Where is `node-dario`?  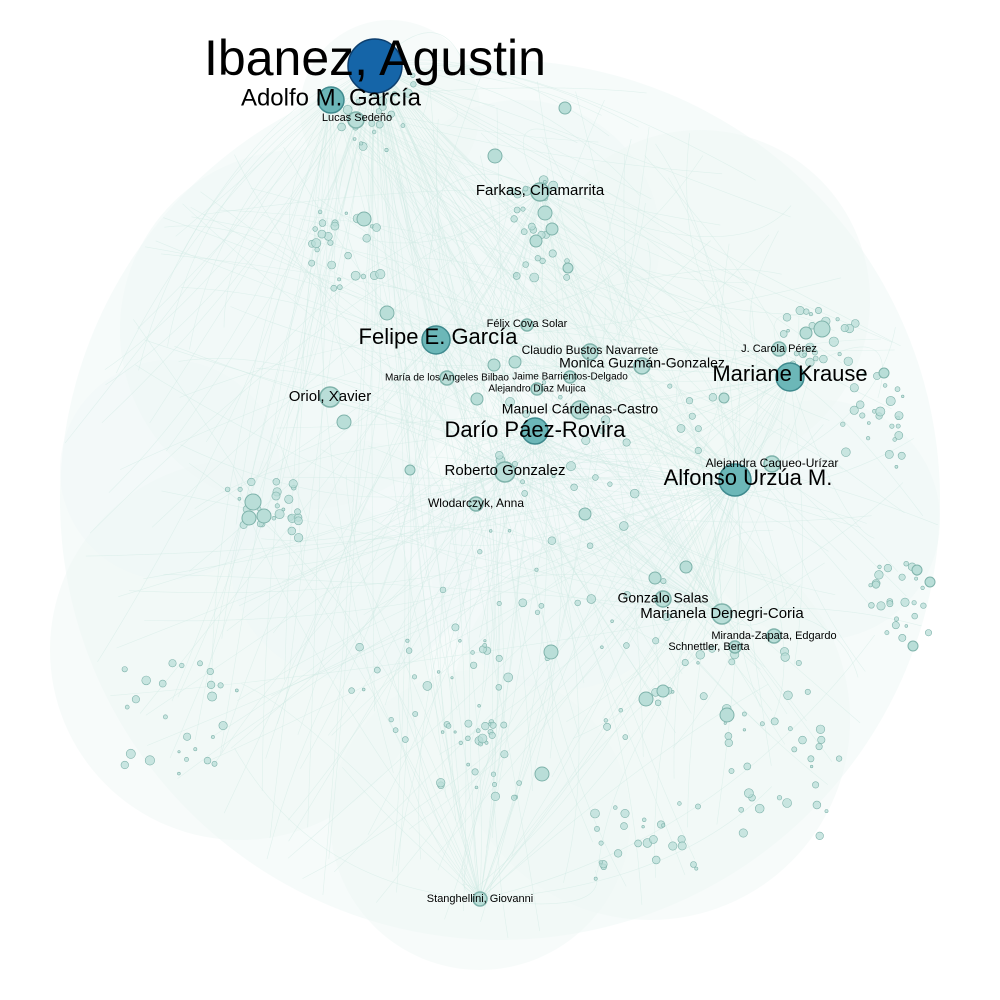
node-dario is located at coordinates (535, 431).